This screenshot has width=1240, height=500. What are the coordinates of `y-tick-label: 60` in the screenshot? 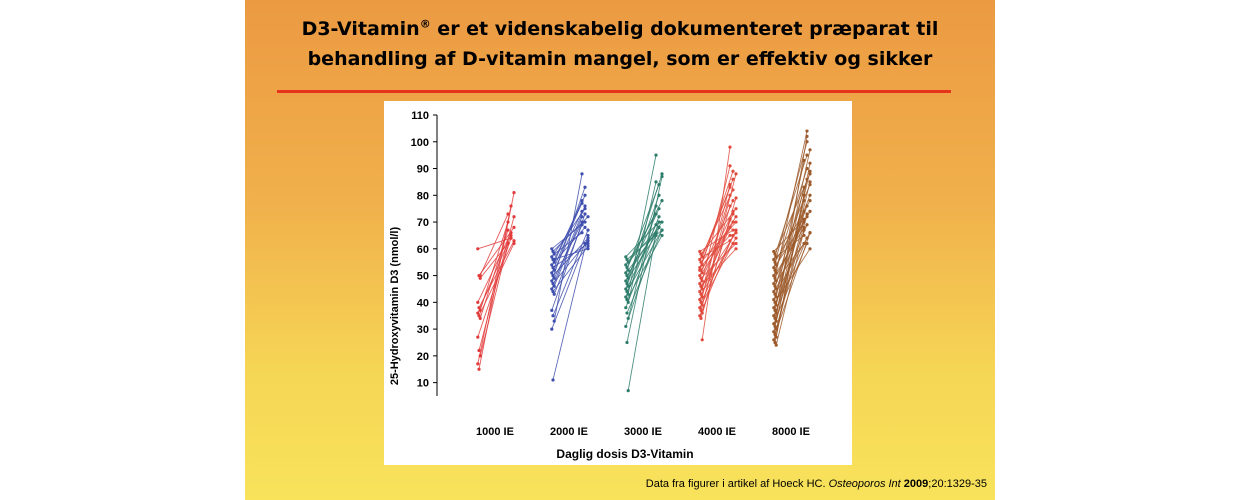 It's located at (423, 250).